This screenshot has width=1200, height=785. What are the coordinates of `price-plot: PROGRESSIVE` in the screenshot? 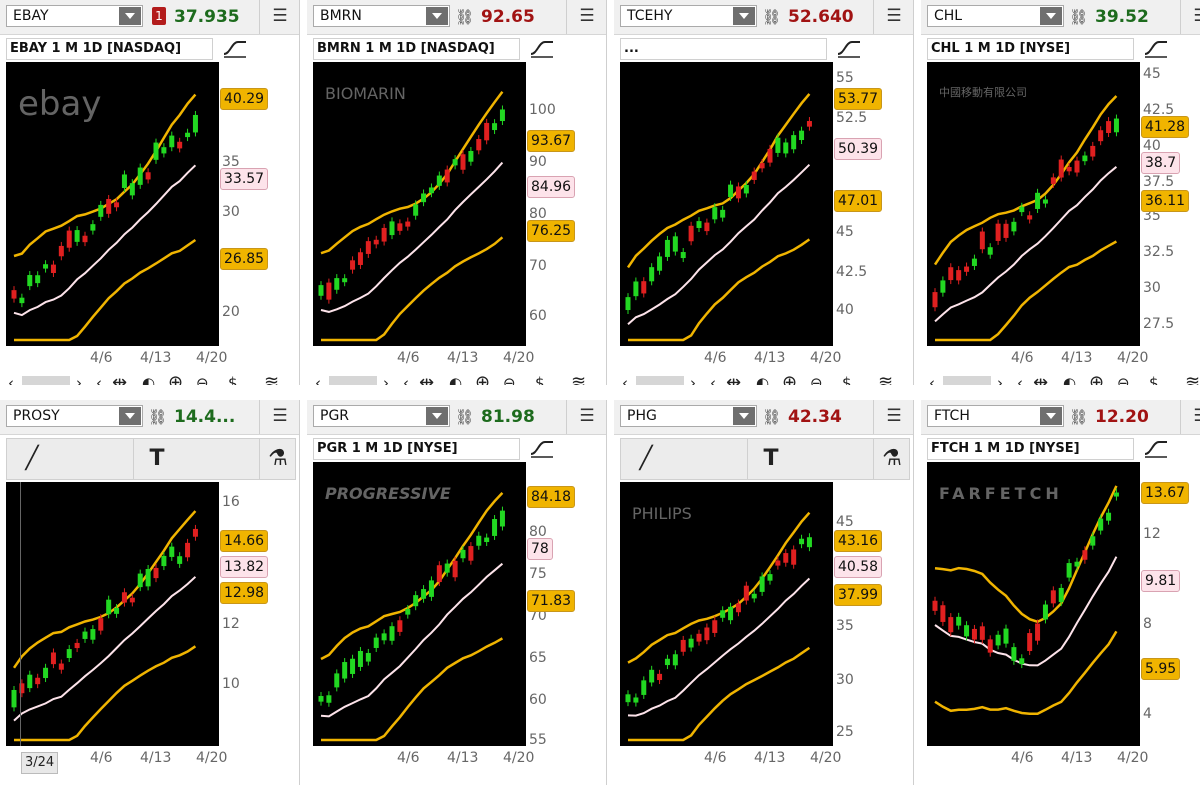 It's located at (419, 604).